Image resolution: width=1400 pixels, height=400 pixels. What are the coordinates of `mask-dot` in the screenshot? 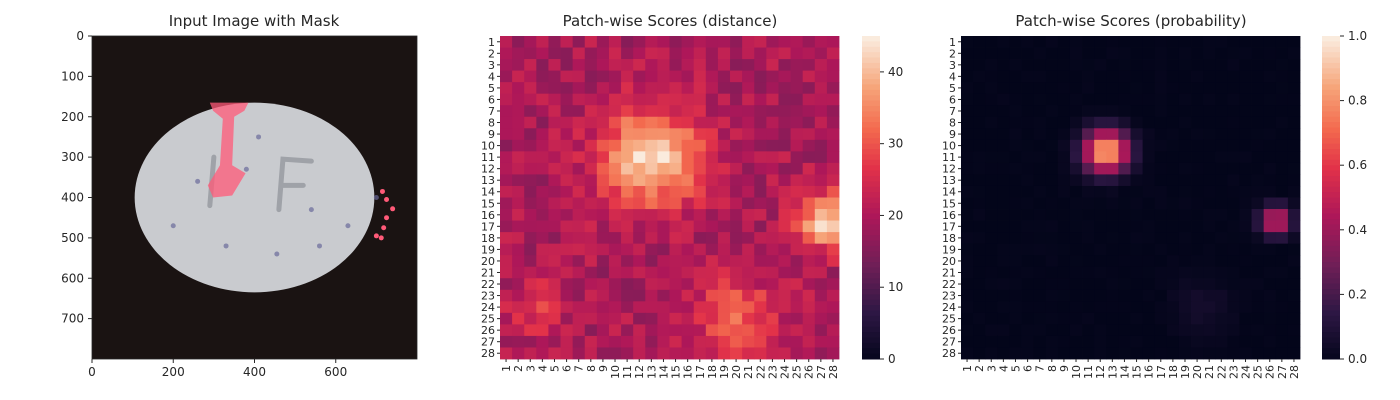 It's located at (382, 191).